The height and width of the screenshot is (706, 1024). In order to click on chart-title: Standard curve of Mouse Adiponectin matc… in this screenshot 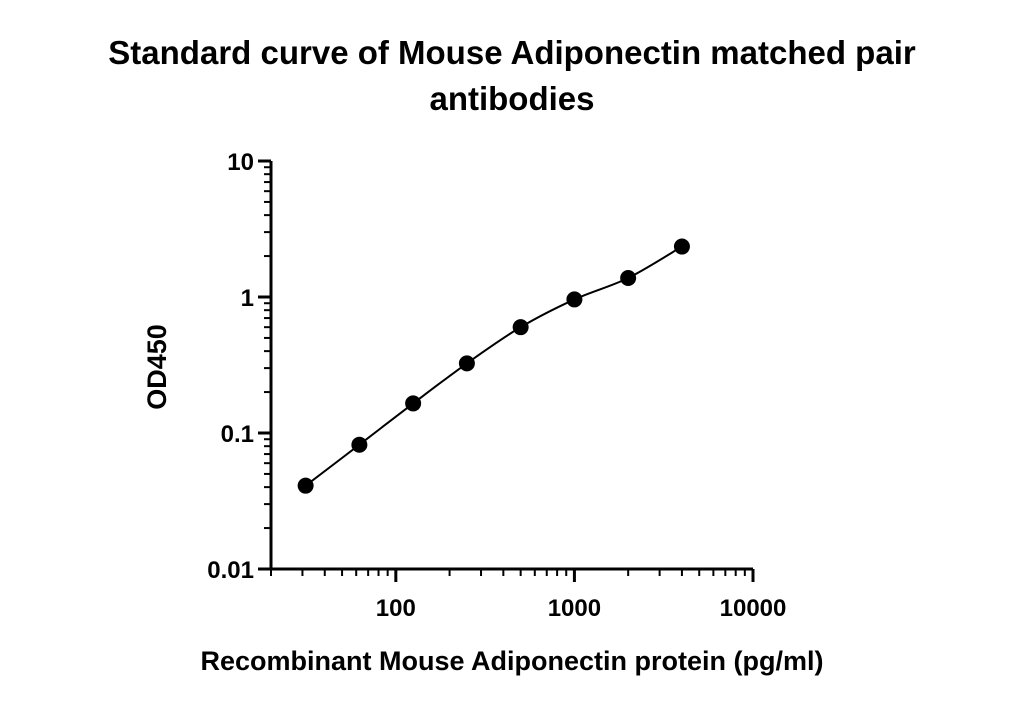, I will do `click(512, 76)`.